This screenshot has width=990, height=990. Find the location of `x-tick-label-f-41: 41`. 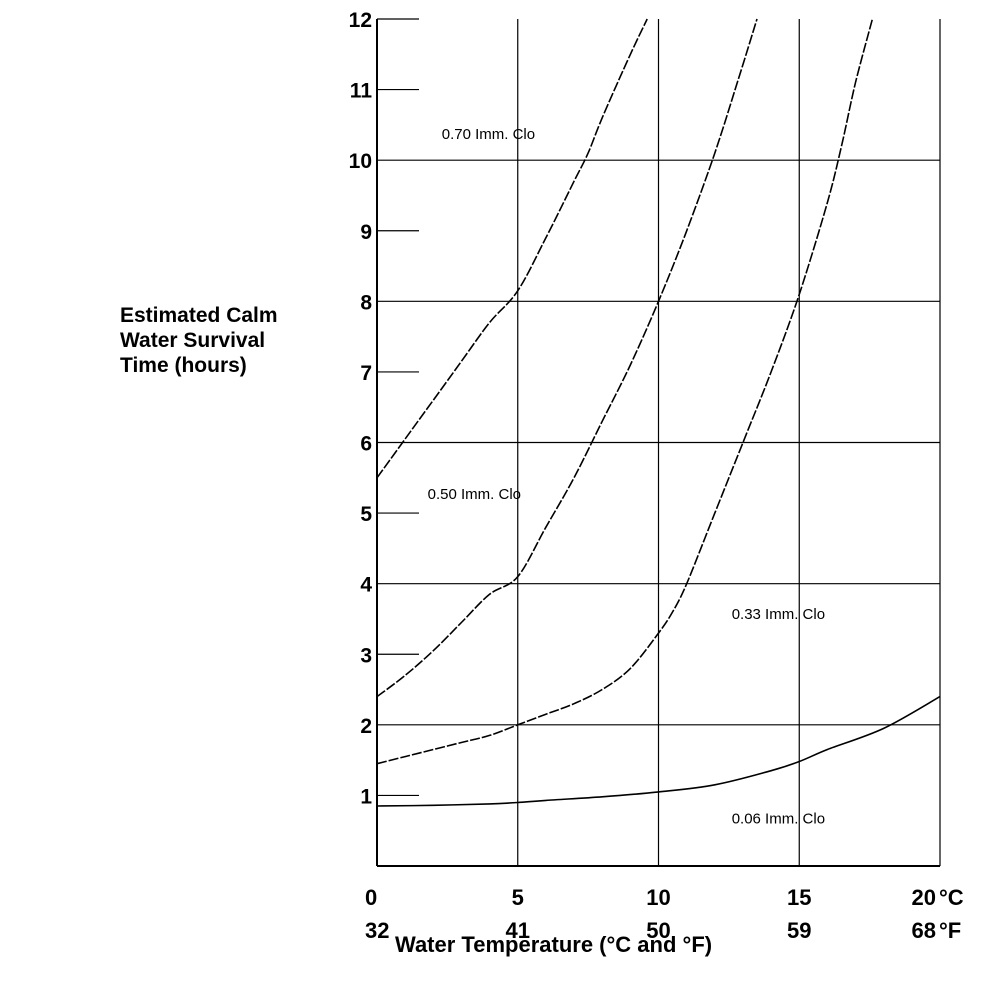

x-tick-label-f-41: 41 is located at coordinates (518, 930).